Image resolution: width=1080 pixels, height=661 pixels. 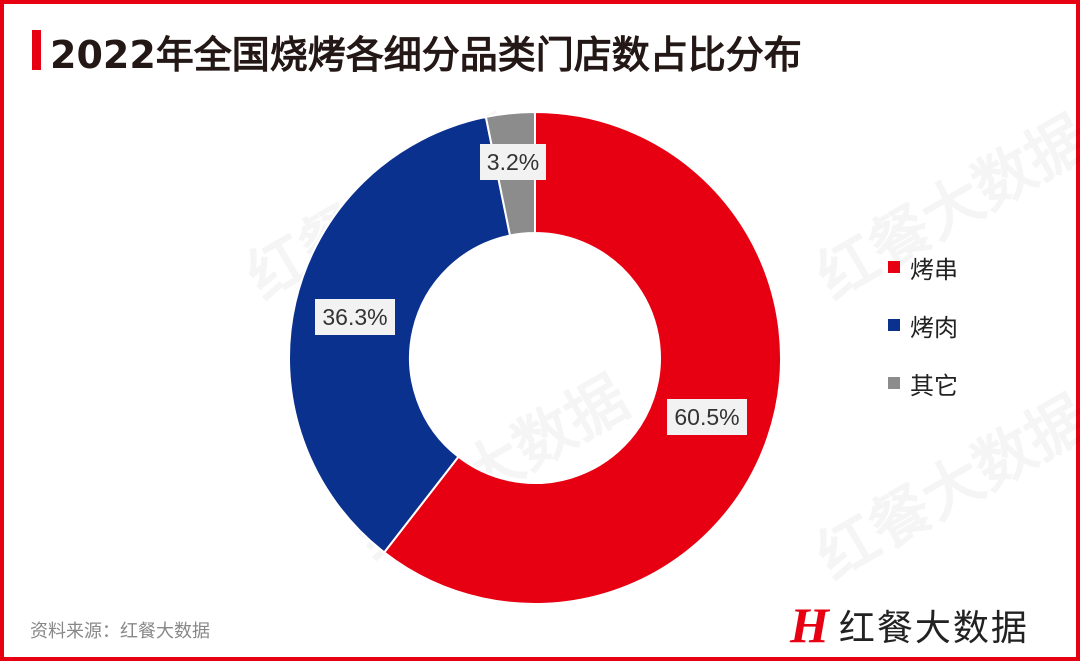 I want to click on legend-item-2: 其它, so click(x=923, y=383).